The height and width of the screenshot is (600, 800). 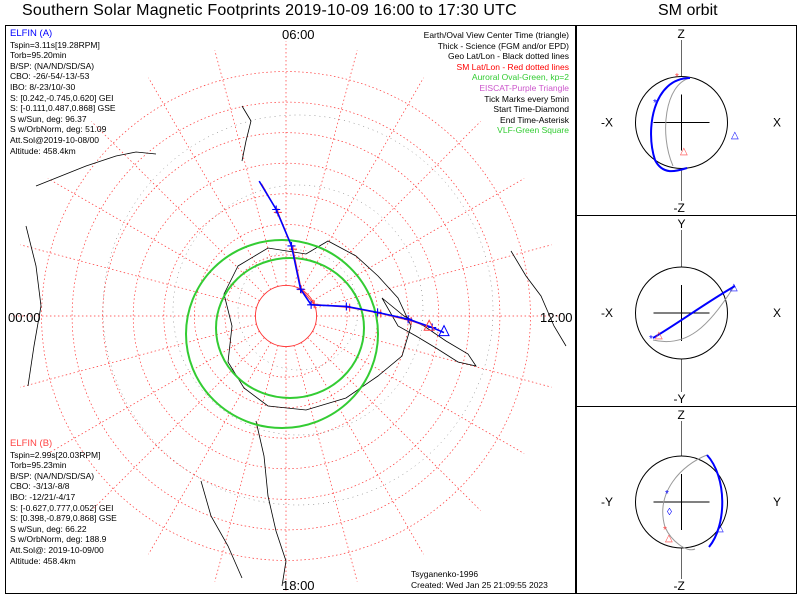 What do you see at coordinates (58, 129) in the screenshot?
I see `info-line: S w/OrbNorm, deg: 51.09` at bounding box center [58, 129].